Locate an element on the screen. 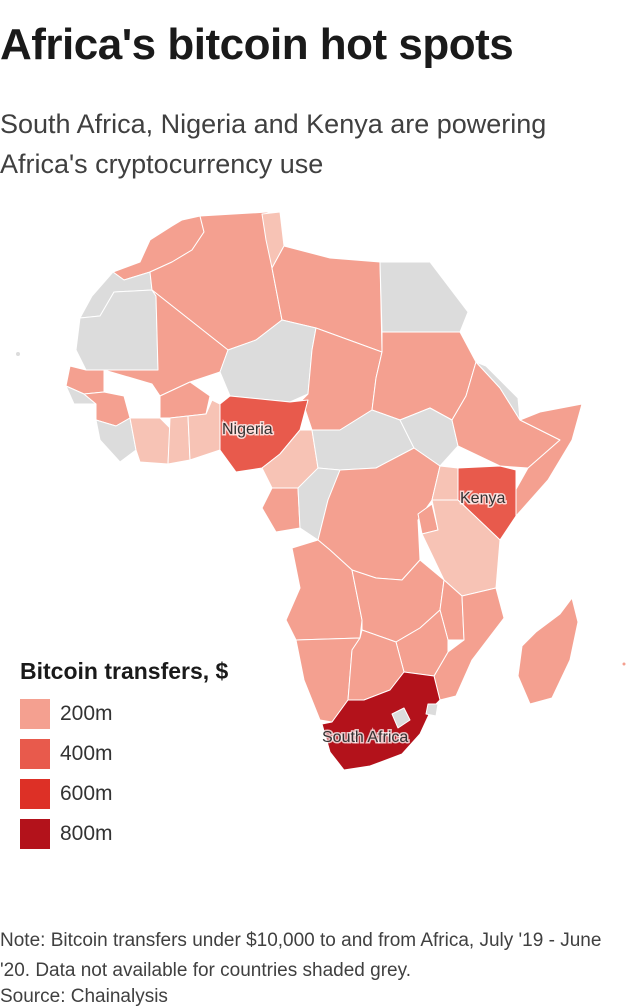 The width and height of the screenshot is (640, 1008). south-africa is located at coordinates (381, 721).